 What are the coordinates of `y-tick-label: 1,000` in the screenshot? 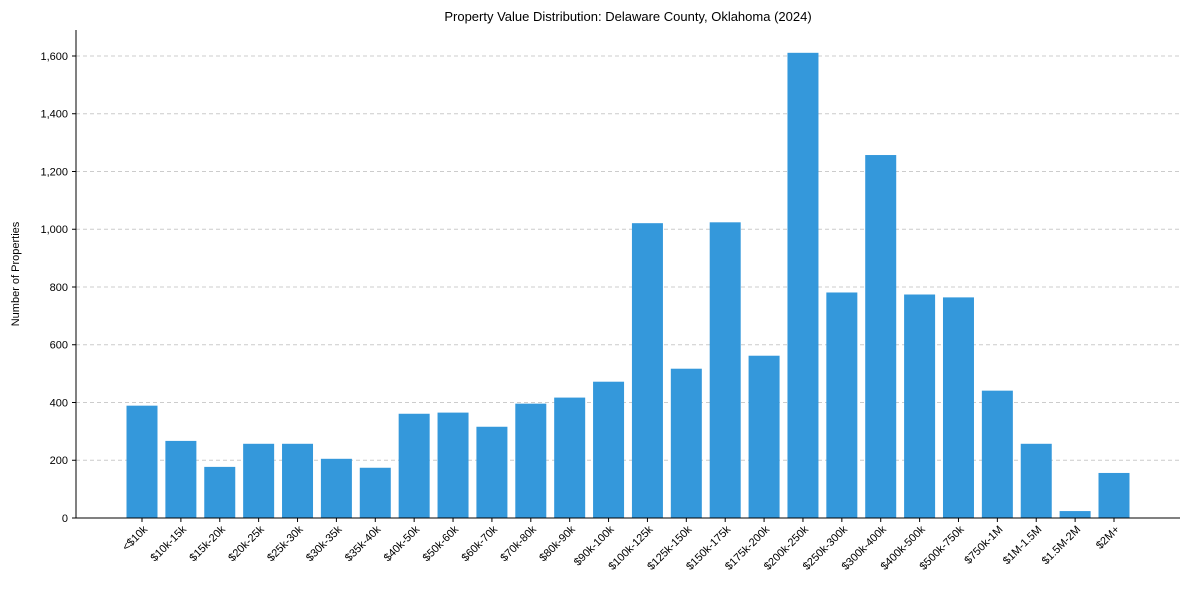 It's located at (54, 230).